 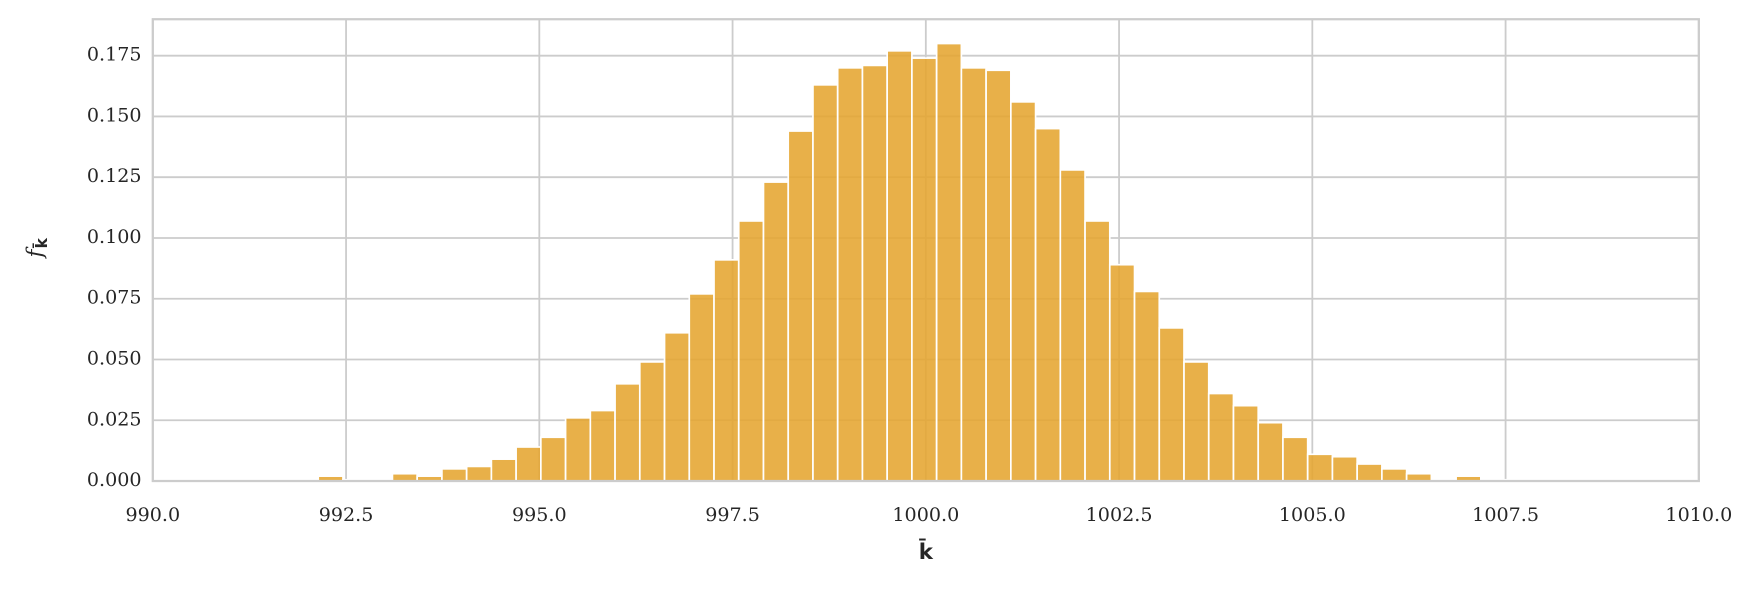 What do you see at coordinates (1119, 514) in the screenshot?
I see `x-tick-label: 1002.5` at bounding box center [1119, 514].